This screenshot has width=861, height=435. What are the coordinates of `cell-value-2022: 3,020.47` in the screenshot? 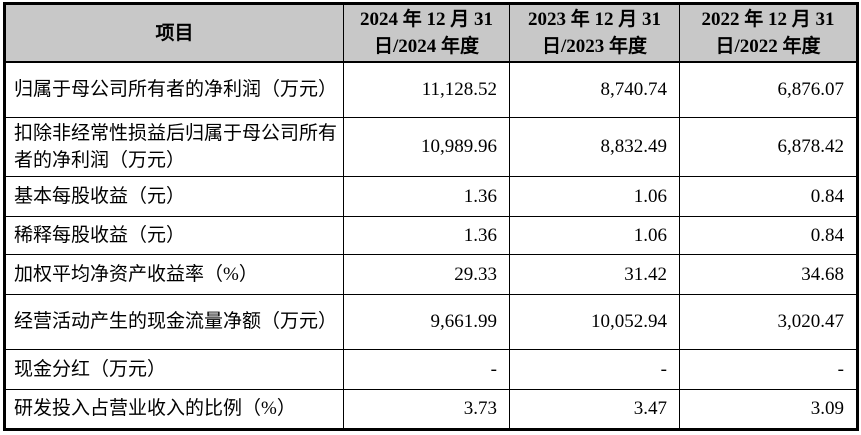 It's located at (768, 321).